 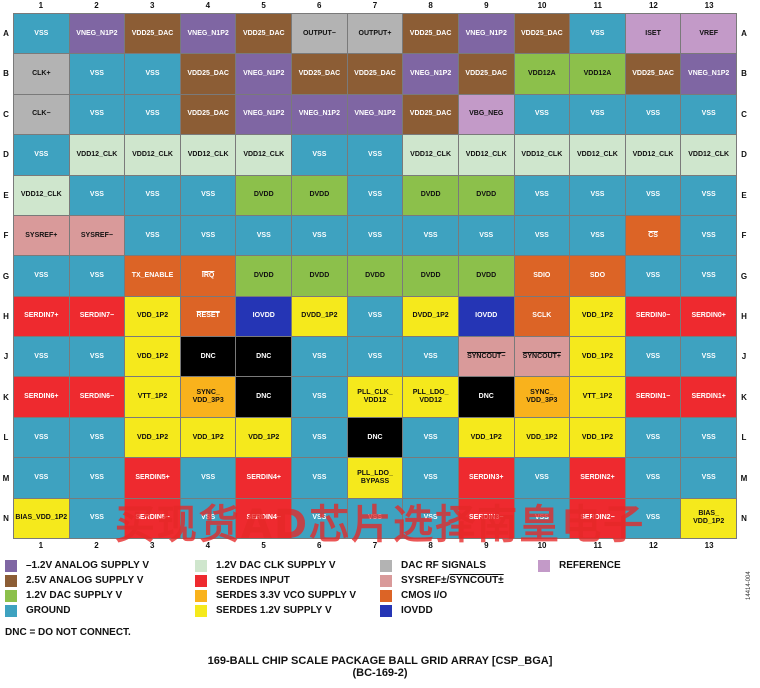 I want to click on column-labels-top: 1 2 3 4 5 6 7 8 9 10 11 12 13, so click(x=375, y=6).